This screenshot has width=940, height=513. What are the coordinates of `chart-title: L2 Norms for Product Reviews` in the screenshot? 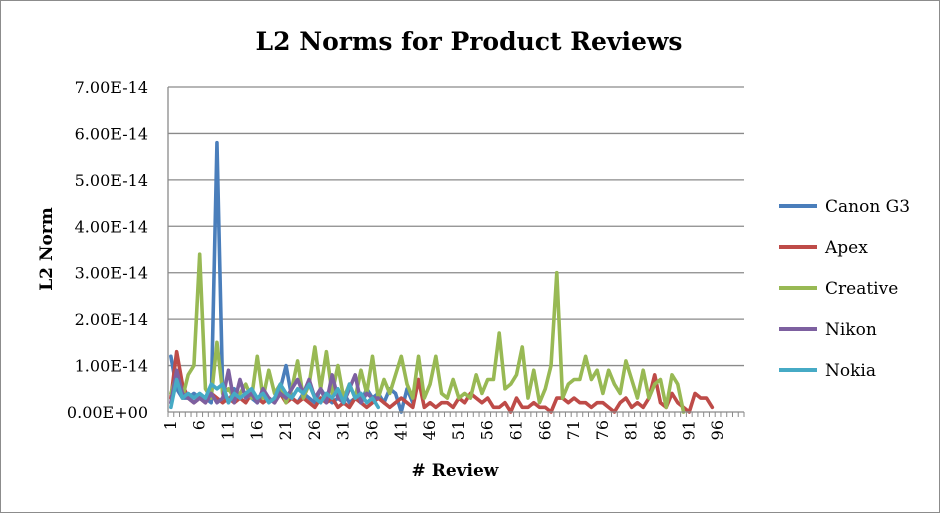 It's located at (469, 41).